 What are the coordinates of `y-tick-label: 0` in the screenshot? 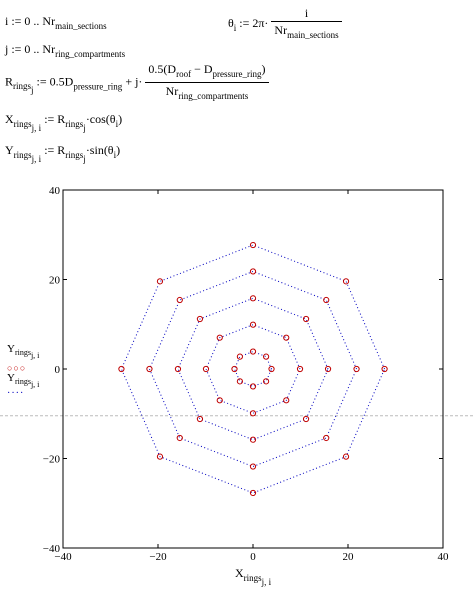 It's located at (58, 370).